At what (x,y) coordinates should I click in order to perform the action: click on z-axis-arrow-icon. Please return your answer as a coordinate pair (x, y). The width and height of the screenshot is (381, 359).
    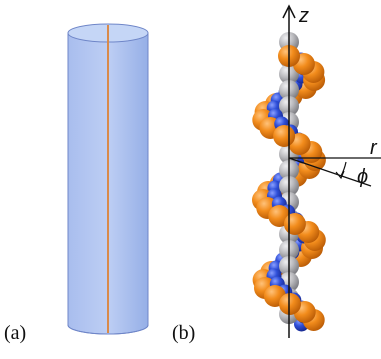
    Looking at the image, I should click on (289, 11).